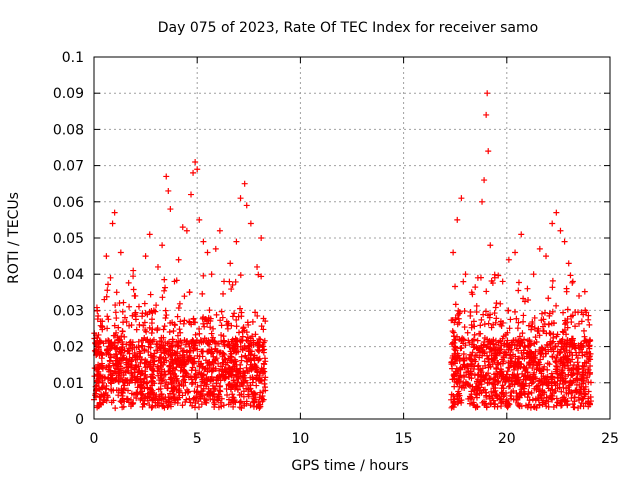 The width and height of the screenshot is (640, 480). What do you see at coordinates (300, 439) in the screenshot?
I see `x-tick-label: 10` at bounding box center [300, 439].